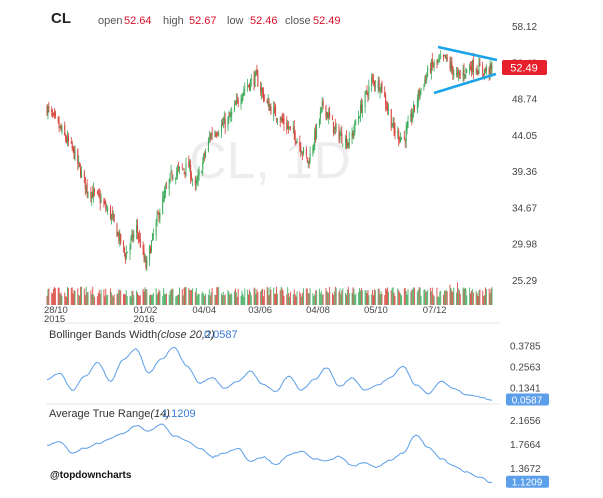 This screenshot has width=603, height=498. Describe the element at coordinates (270, 161) in the screenshot. I see `watermark: CL, 1D` at that location.